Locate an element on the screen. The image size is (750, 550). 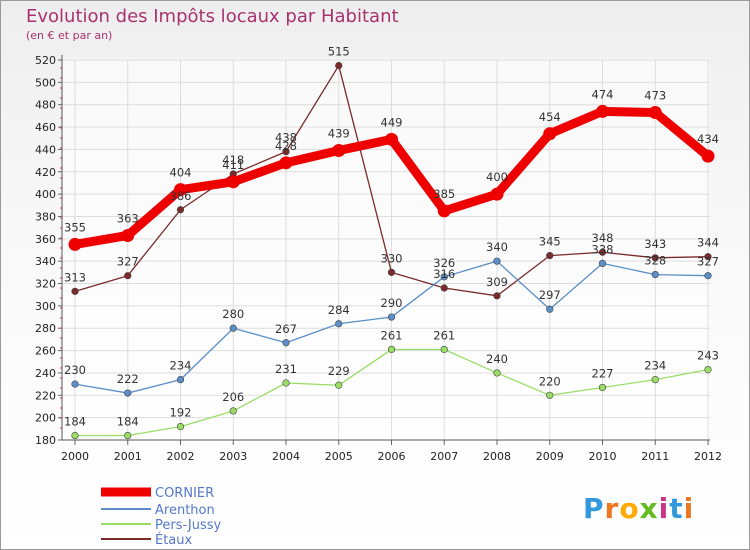
data-label-arenthon-2000: 230 is located at coordinates (75, 370).